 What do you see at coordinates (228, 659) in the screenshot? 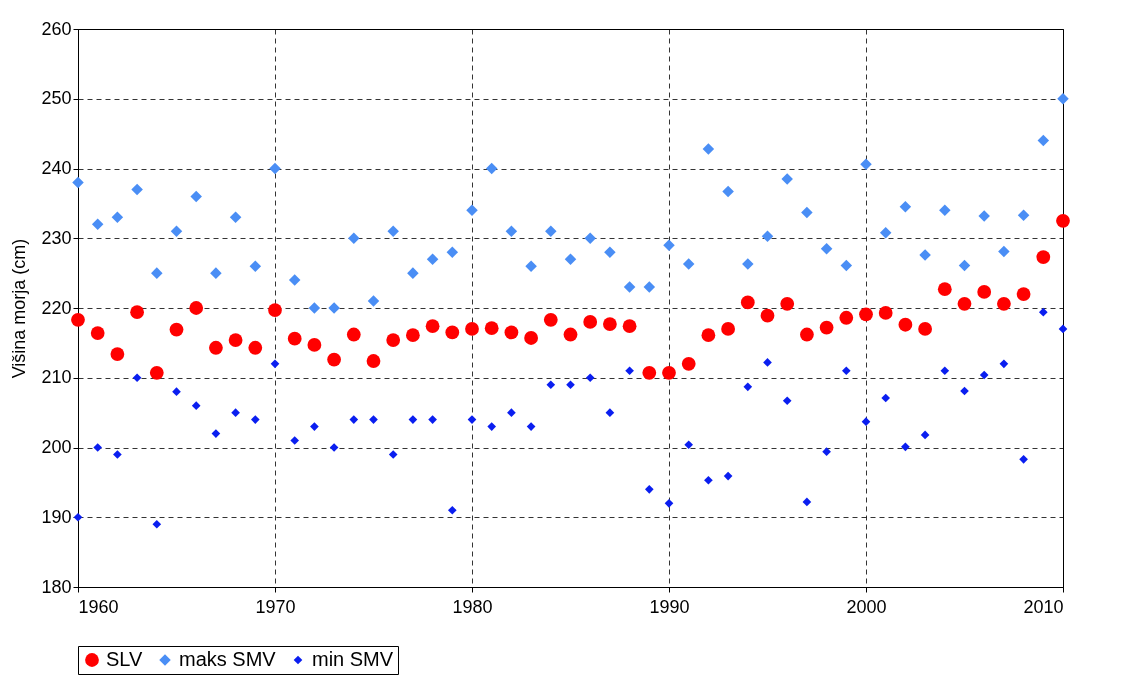
I see `legend-label: maks SMV` at bounding box center [228, 659].